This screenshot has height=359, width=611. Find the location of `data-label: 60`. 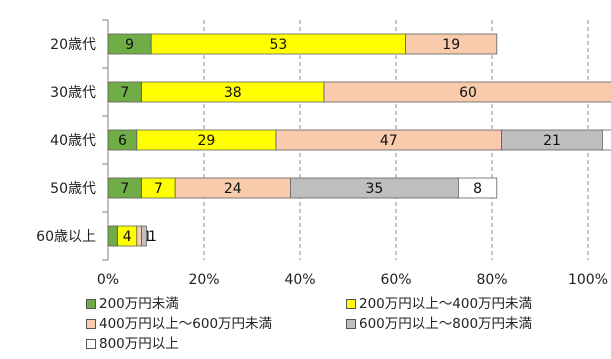

data-label: 60 is located at coordinates (468, 93).